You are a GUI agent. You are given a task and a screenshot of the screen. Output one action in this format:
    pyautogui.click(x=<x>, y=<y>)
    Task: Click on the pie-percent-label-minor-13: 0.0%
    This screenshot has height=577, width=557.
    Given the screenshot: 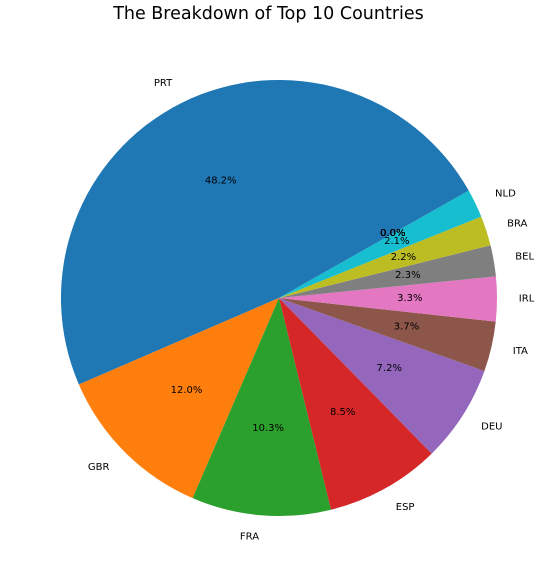 What is the action you would take?
    pyautogui.click(x=392, y=233)
    